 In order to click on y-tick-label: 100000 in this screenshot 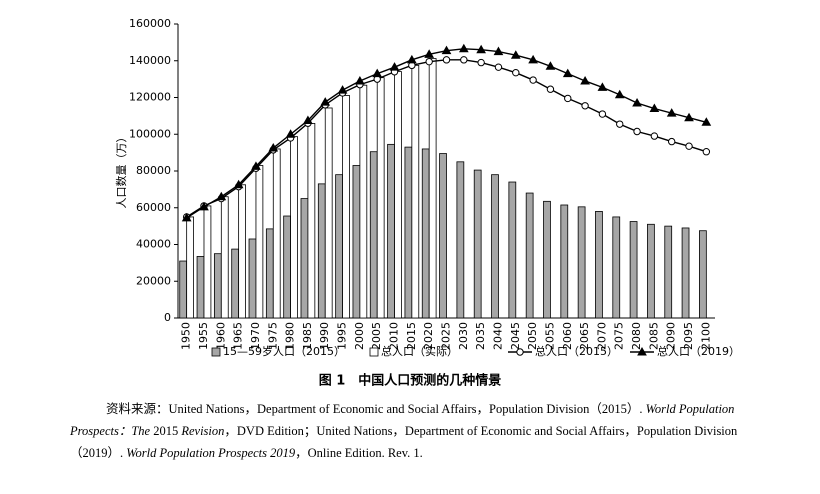, I will do `click(150, 133)`.